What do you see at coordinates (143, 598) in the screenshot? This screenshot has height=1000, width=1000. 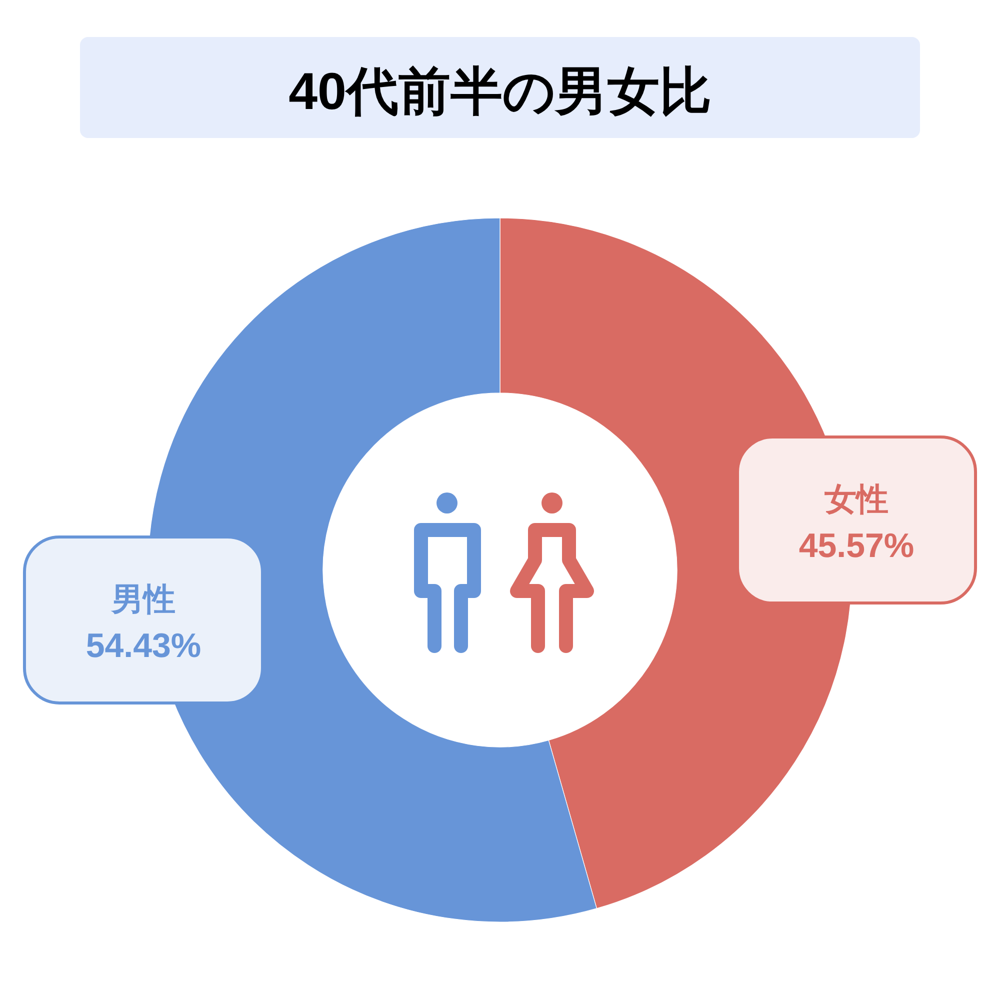 I see `slice-label: 男性` at bounding box center [143, 598].